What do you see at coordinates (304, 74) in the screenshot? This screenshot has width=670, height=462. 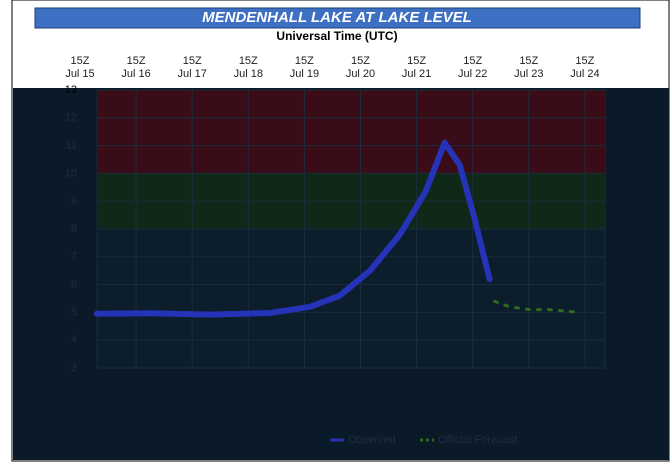 I see `x-tick-label: Jul 19` at bounding box center [304, 74].